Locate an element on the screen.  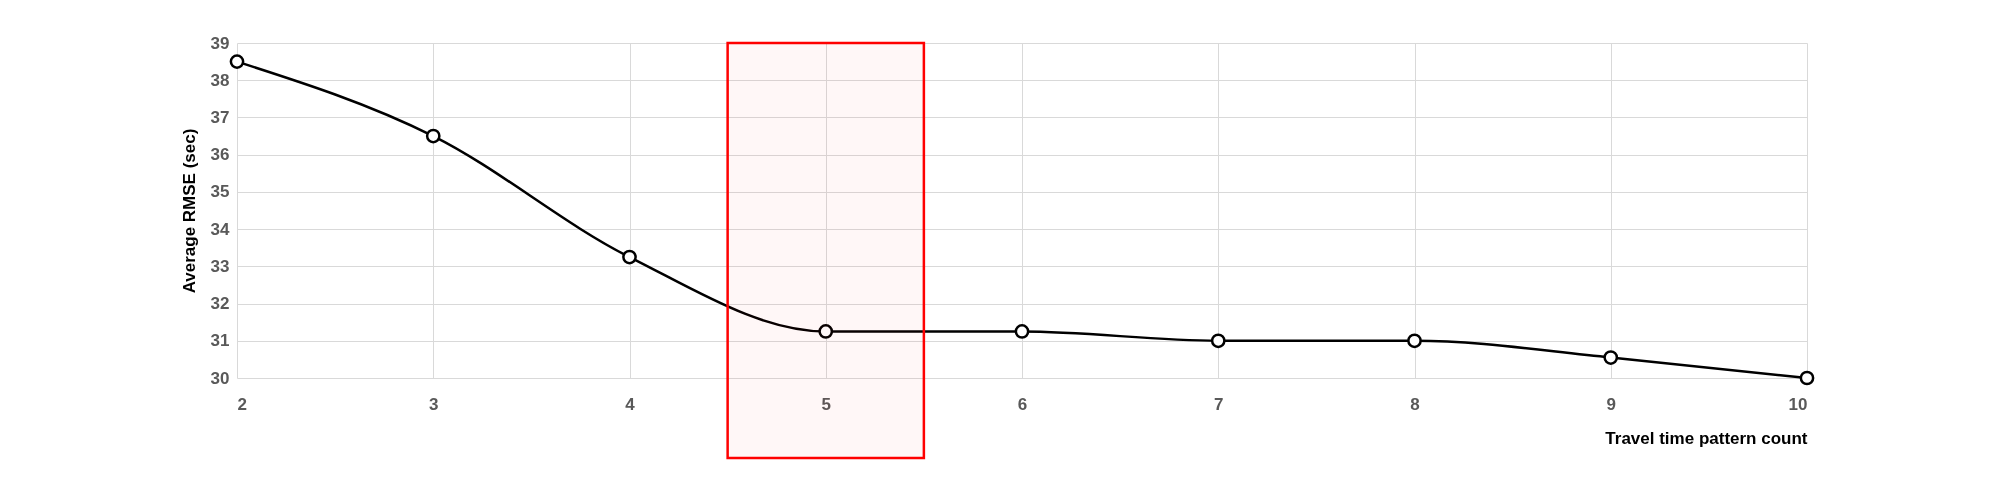
x-tick-label: 3 is located at coordinates (434, 404).